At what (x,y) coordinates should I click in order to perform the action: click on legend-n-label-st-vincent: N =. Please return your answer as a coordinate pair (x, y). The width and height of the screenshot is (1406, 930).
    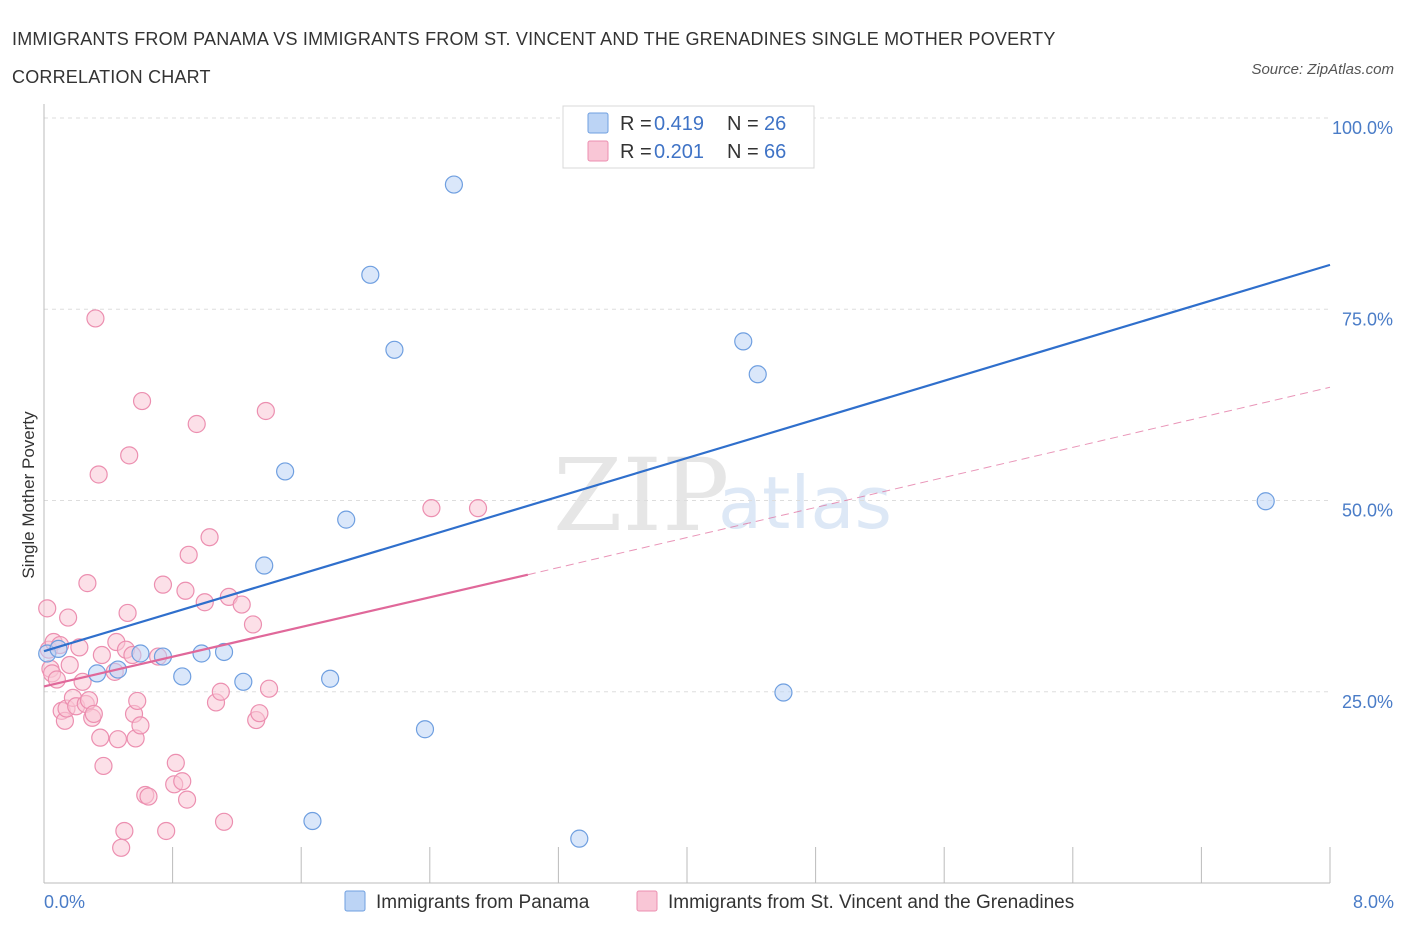
    Looking at the image, I should click on (743, 152).